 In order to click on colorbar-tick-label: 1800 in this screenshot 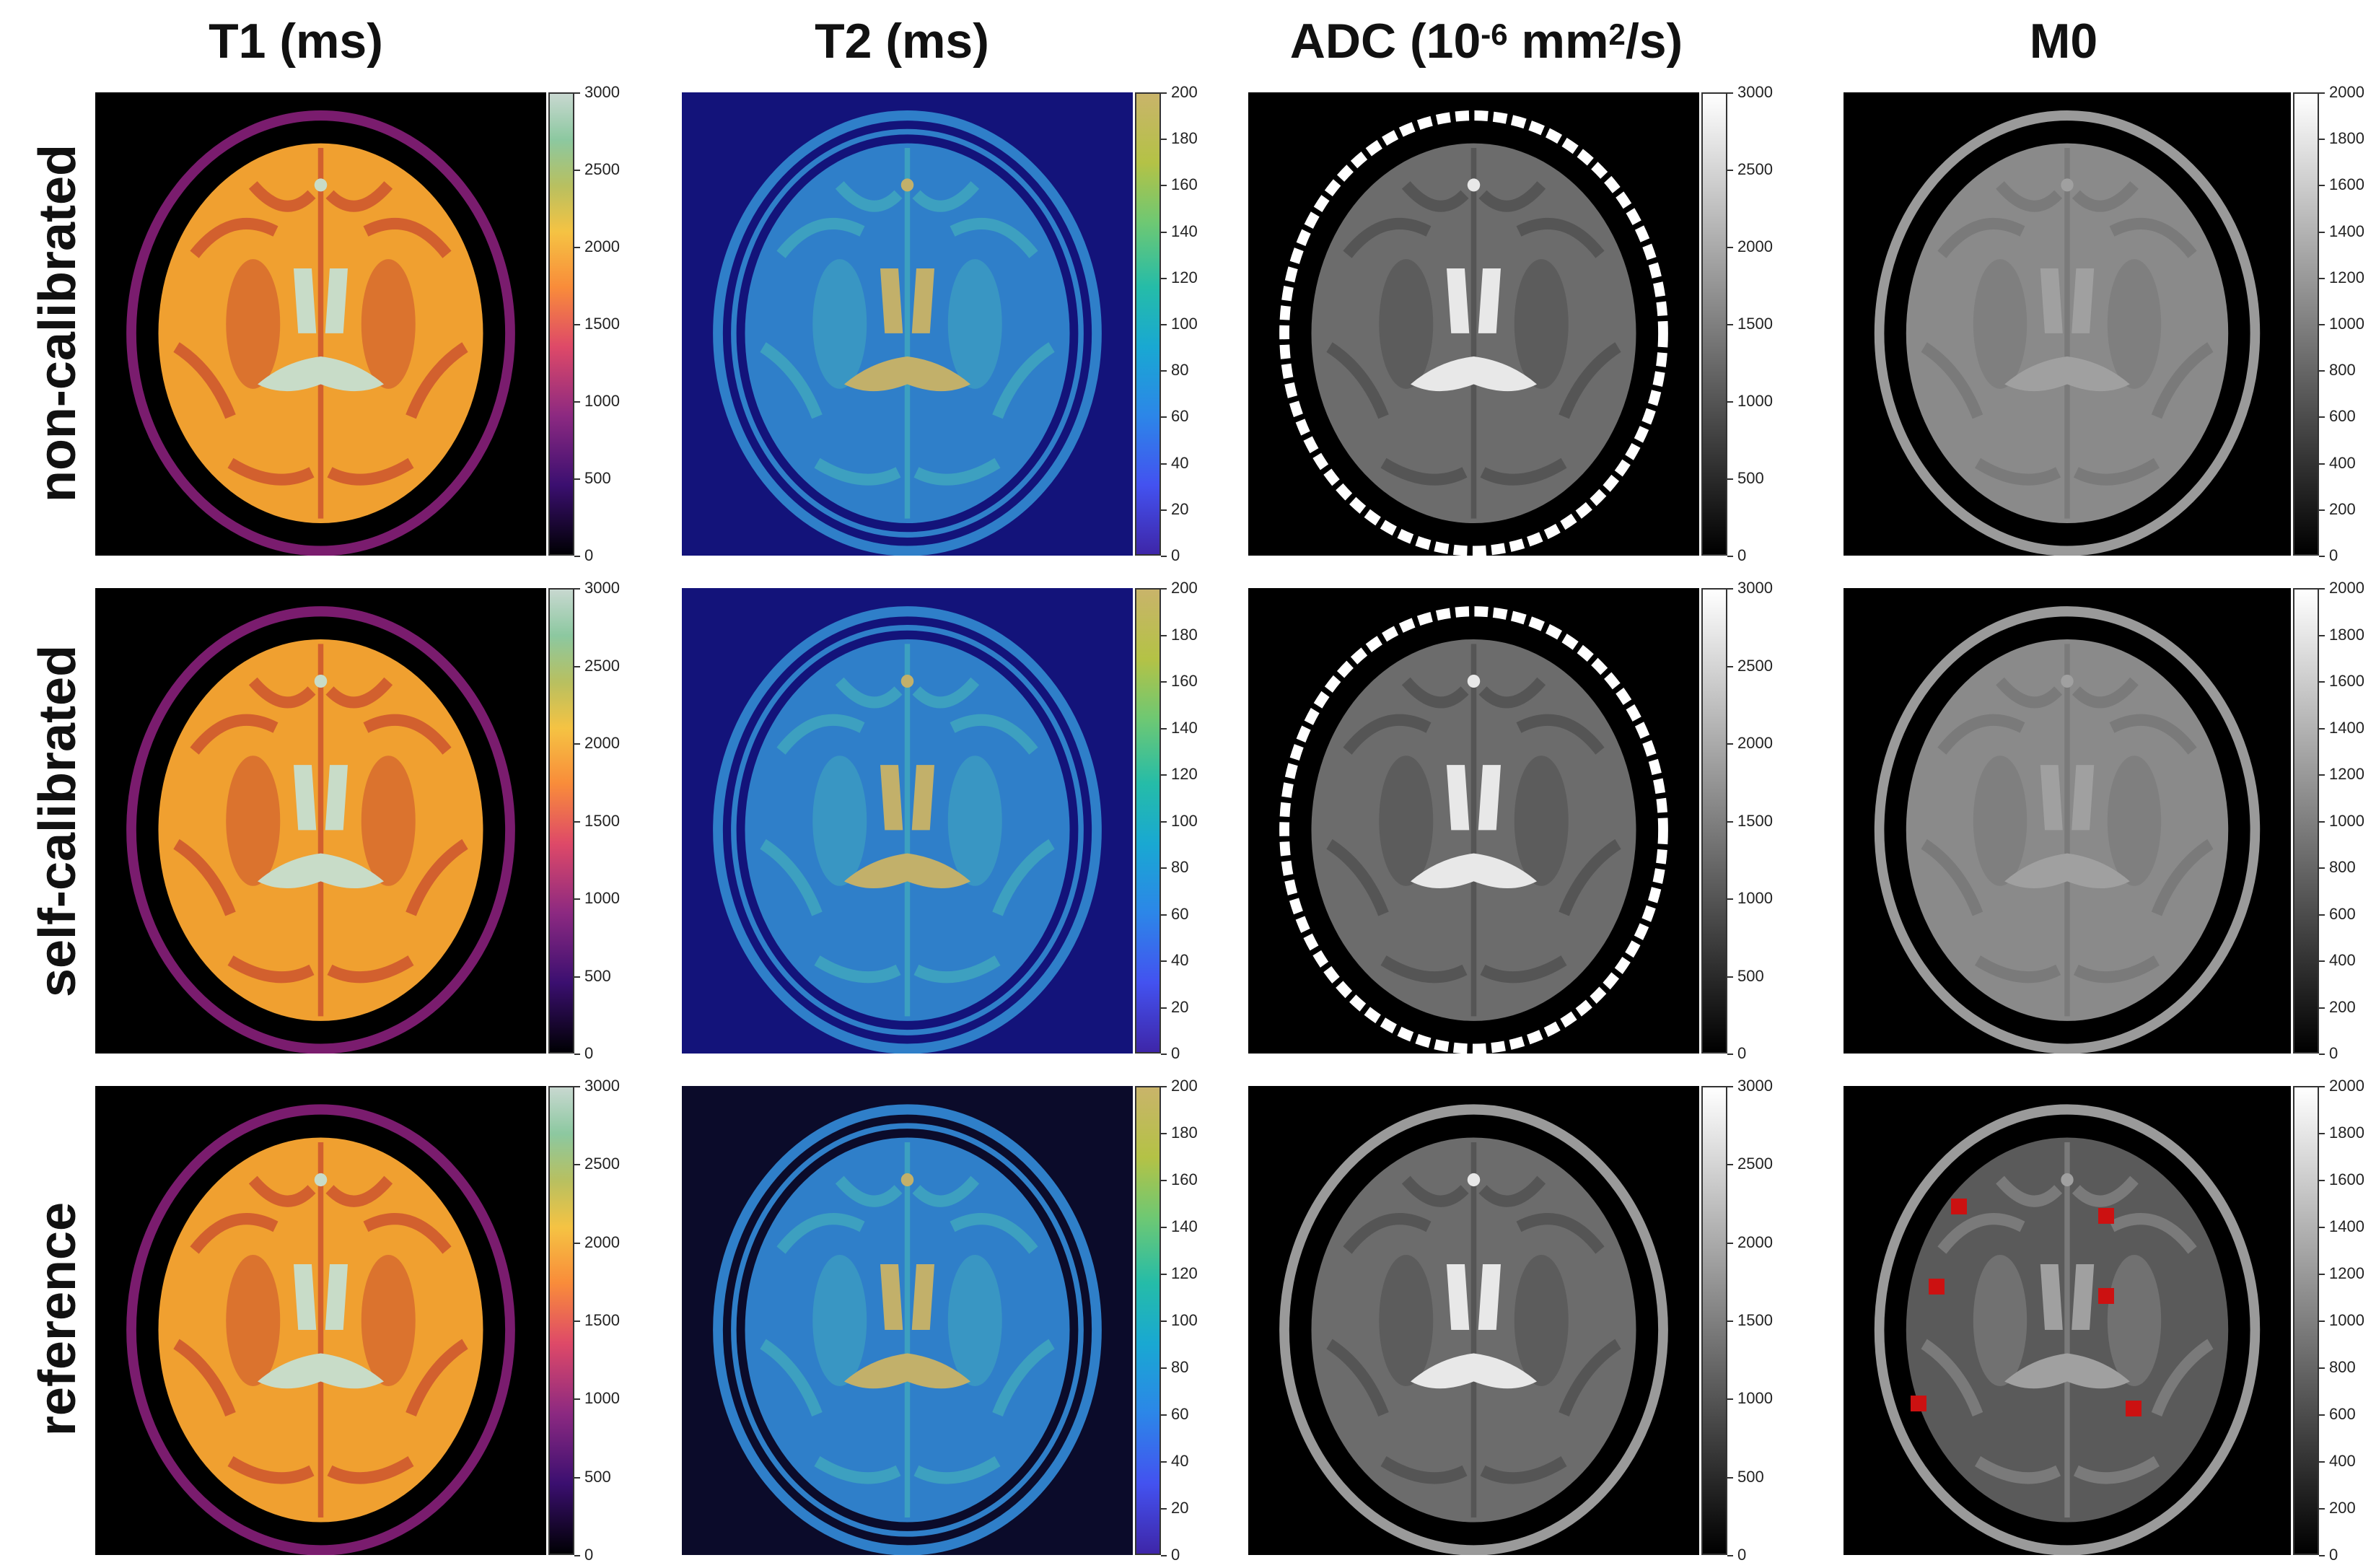, I will do `click(2341, 634)`.